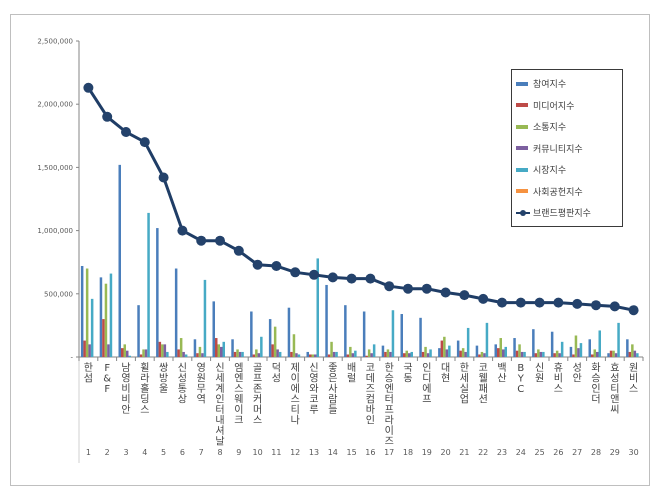 The height and width of the screenshot is (498, 660). I want to click on legend-item: 커뮤니티지수, so click(567, 149).